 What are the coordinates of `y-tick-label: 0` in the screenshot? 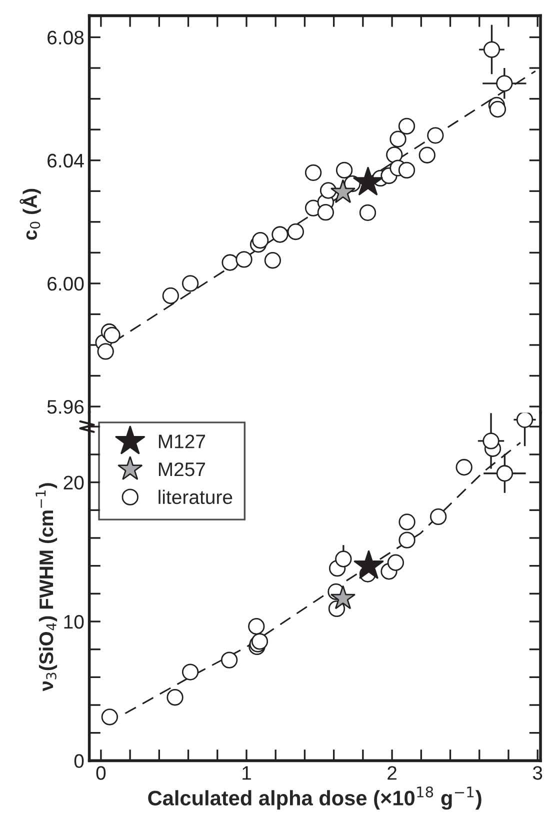 It's located at (79, 761).